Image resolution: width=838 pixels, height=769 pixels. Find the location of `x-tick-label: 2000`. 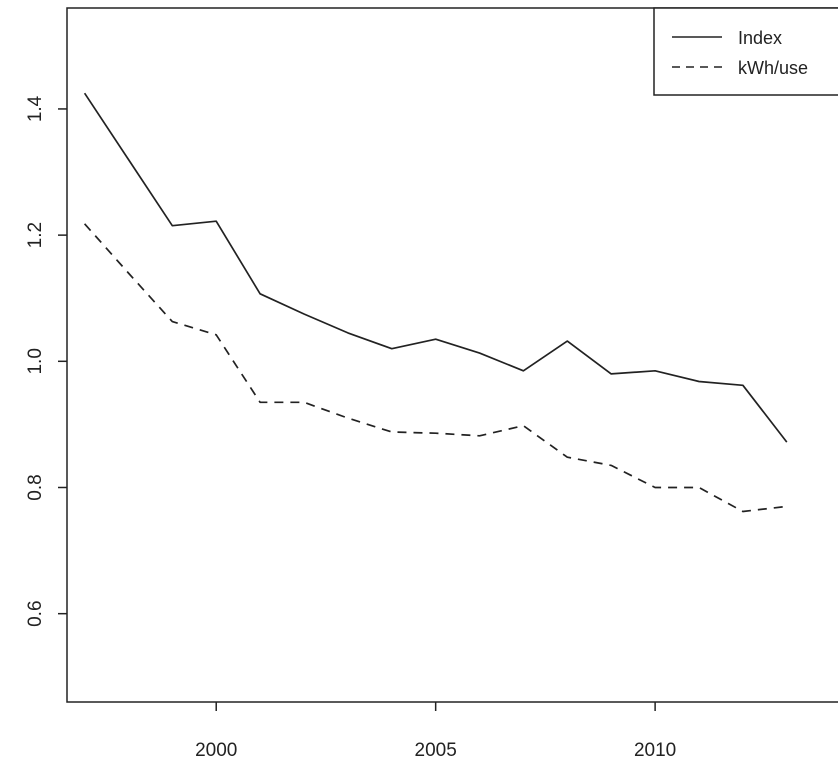

x-tick-label: 2000 is located at coordinates (216, 750).